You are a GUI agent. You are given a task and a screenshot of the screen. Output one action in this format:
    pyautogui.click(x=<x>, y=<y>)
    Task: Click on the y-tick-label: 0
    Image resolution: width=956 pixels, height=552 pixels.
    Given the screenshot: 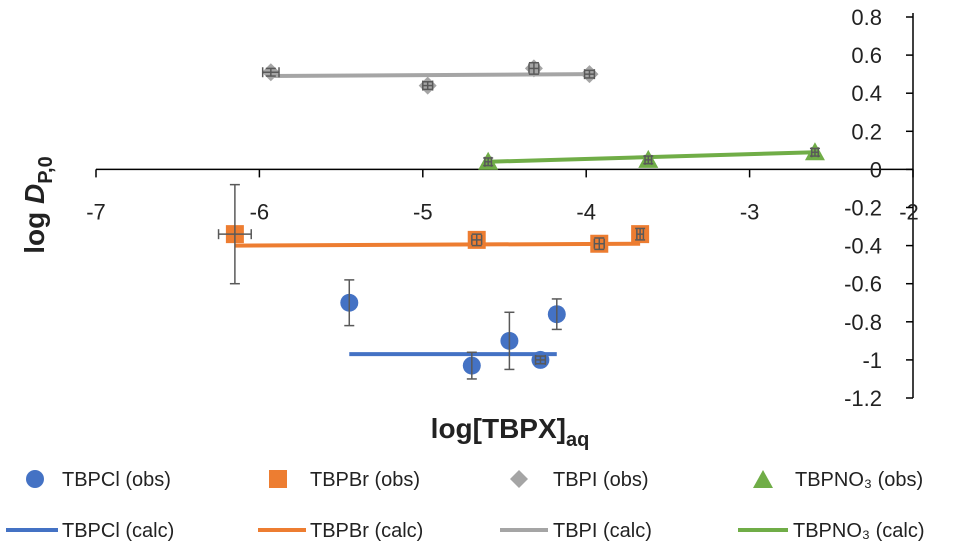 What is the action you would take?
    pyautogui.click(x=876, y=169)
    